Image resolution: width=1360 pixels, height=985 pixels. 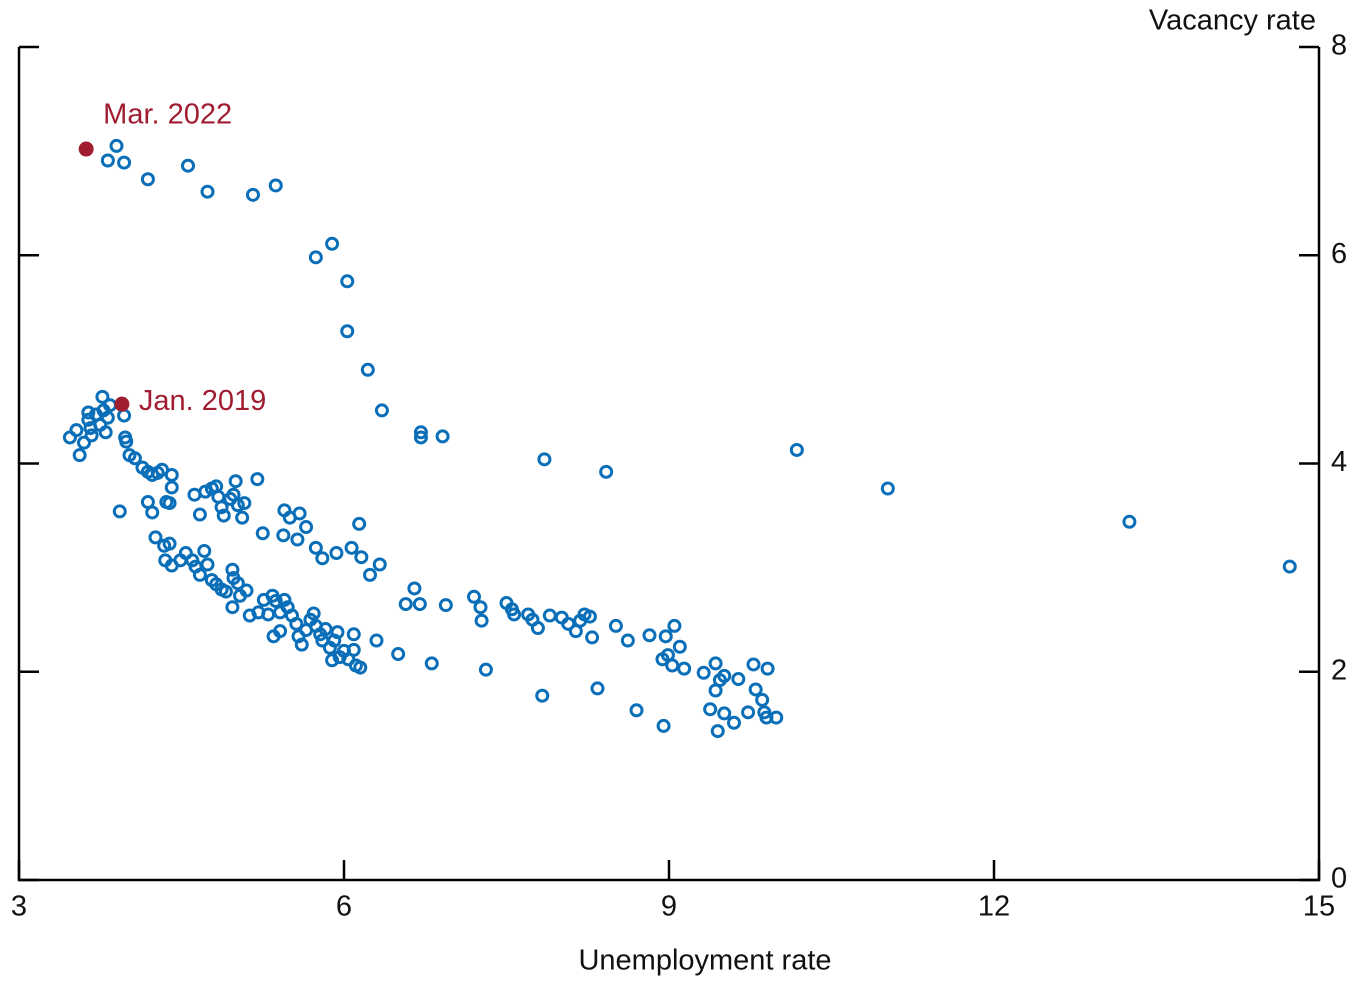 What do you see at coordinates (994, 907) in the screenshot?
I see `x-tick-label: 12` at bounding box center [994, 907].